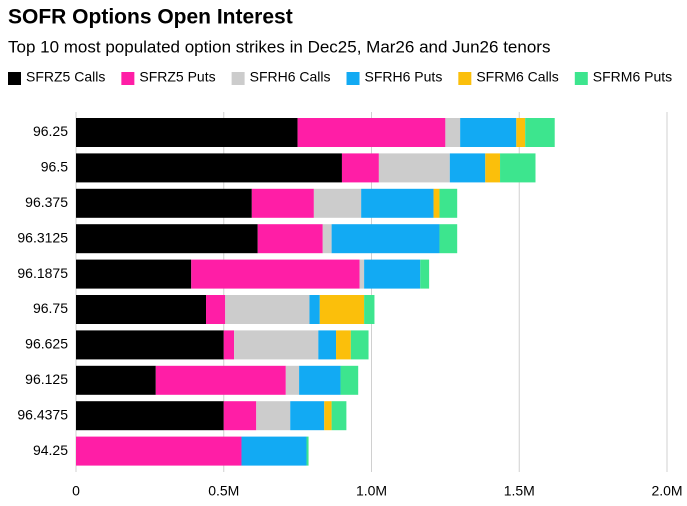 The width and height of the screenshot is (687, 506). Describe the element at coordinates (50, 308) in the screenshot. I see `y-tick-label: 96.75` at that location.